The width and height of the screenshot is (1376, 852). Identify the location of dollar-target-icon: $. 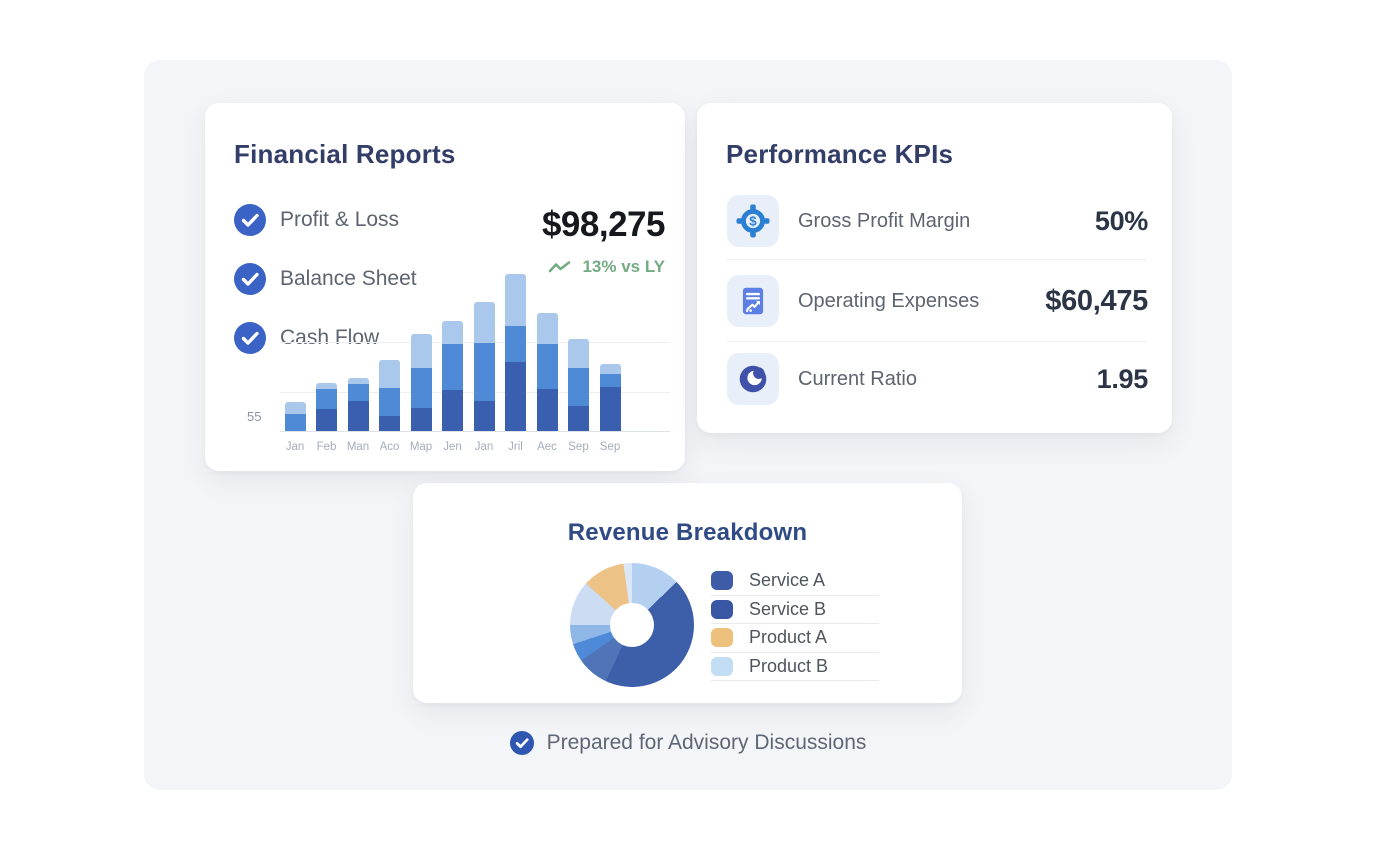
(753, 221).